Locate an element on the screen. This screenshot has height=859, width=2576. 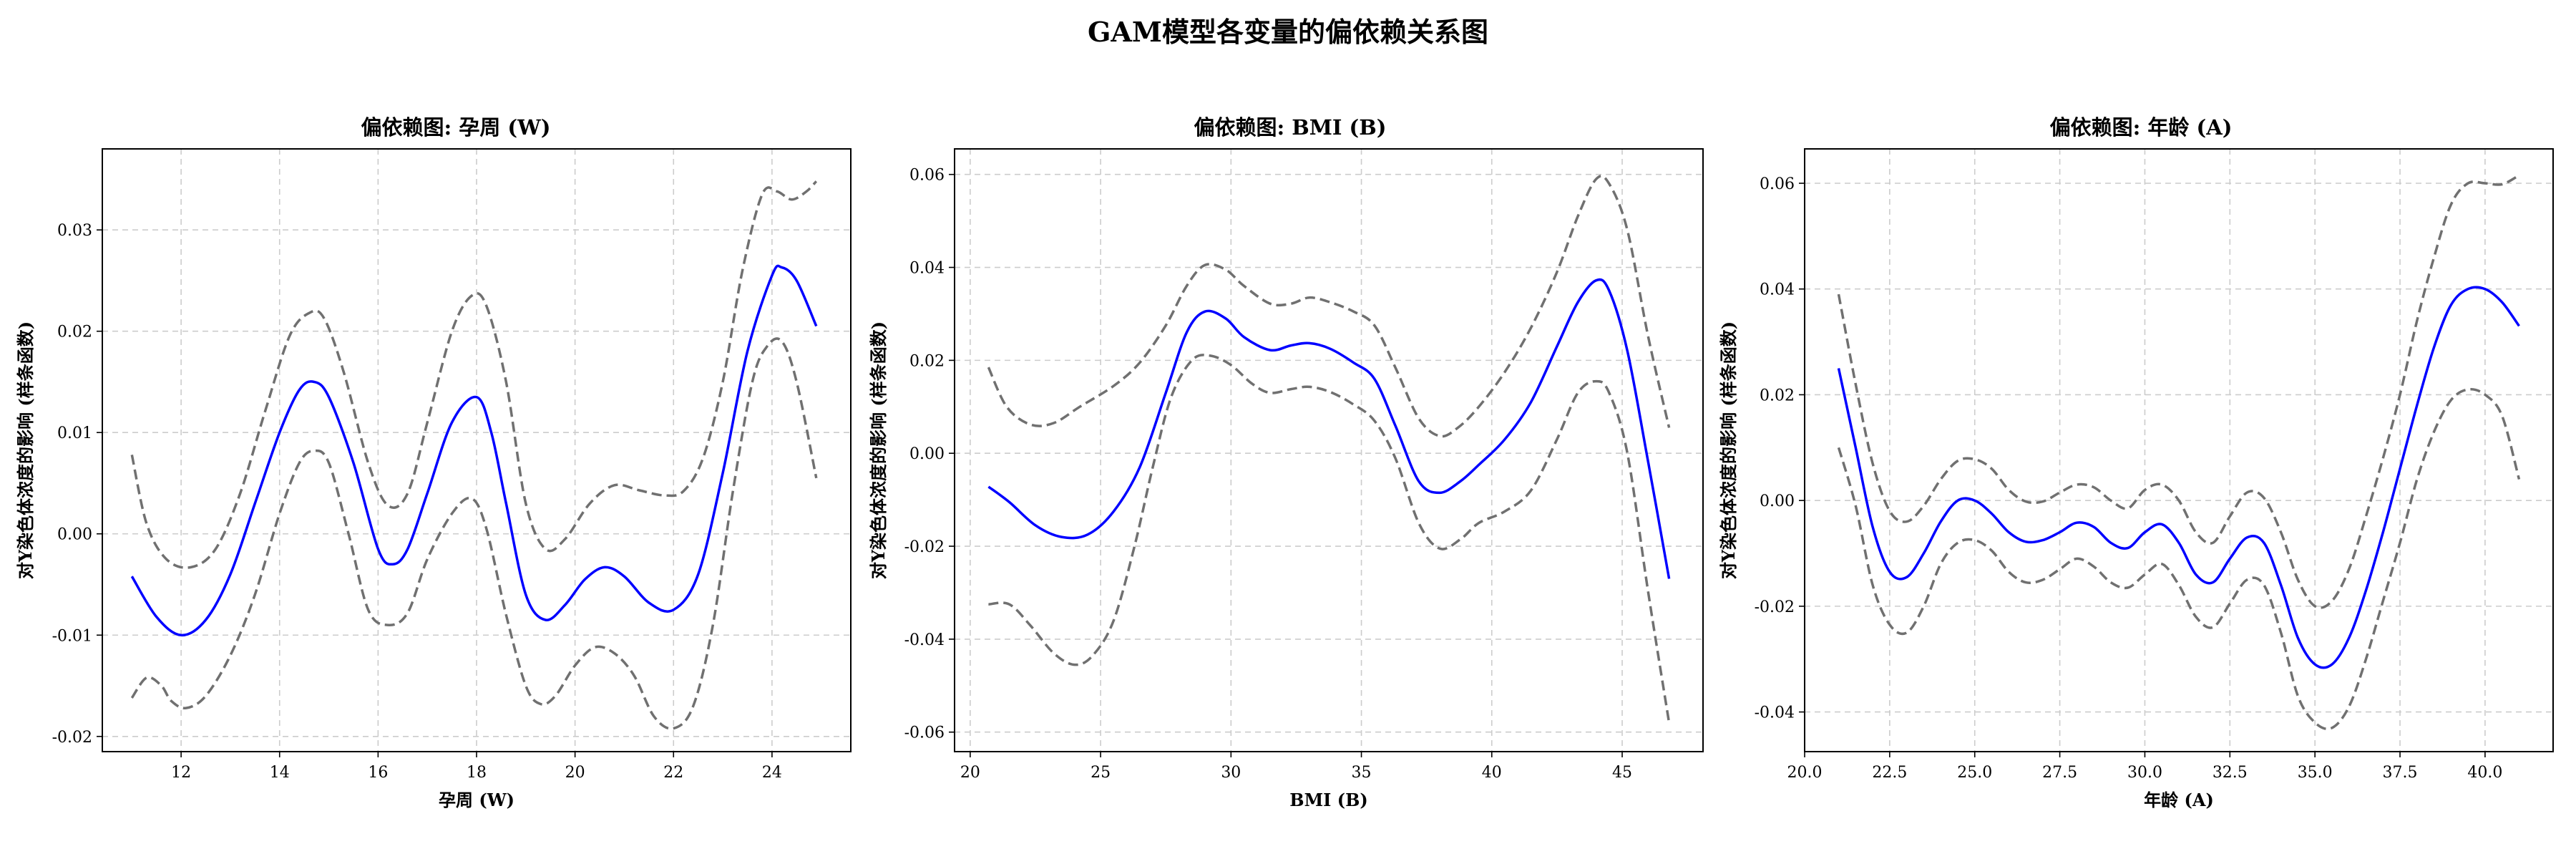
panel-2-x-tick-label: 25 is located at coordinates (1101, 773).